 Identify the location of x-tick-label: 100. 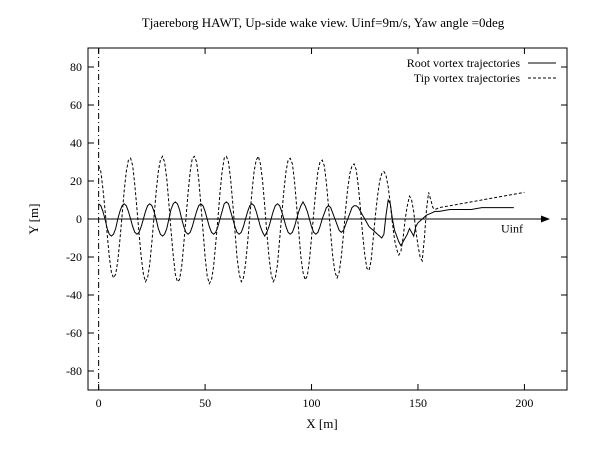
(312, 403).